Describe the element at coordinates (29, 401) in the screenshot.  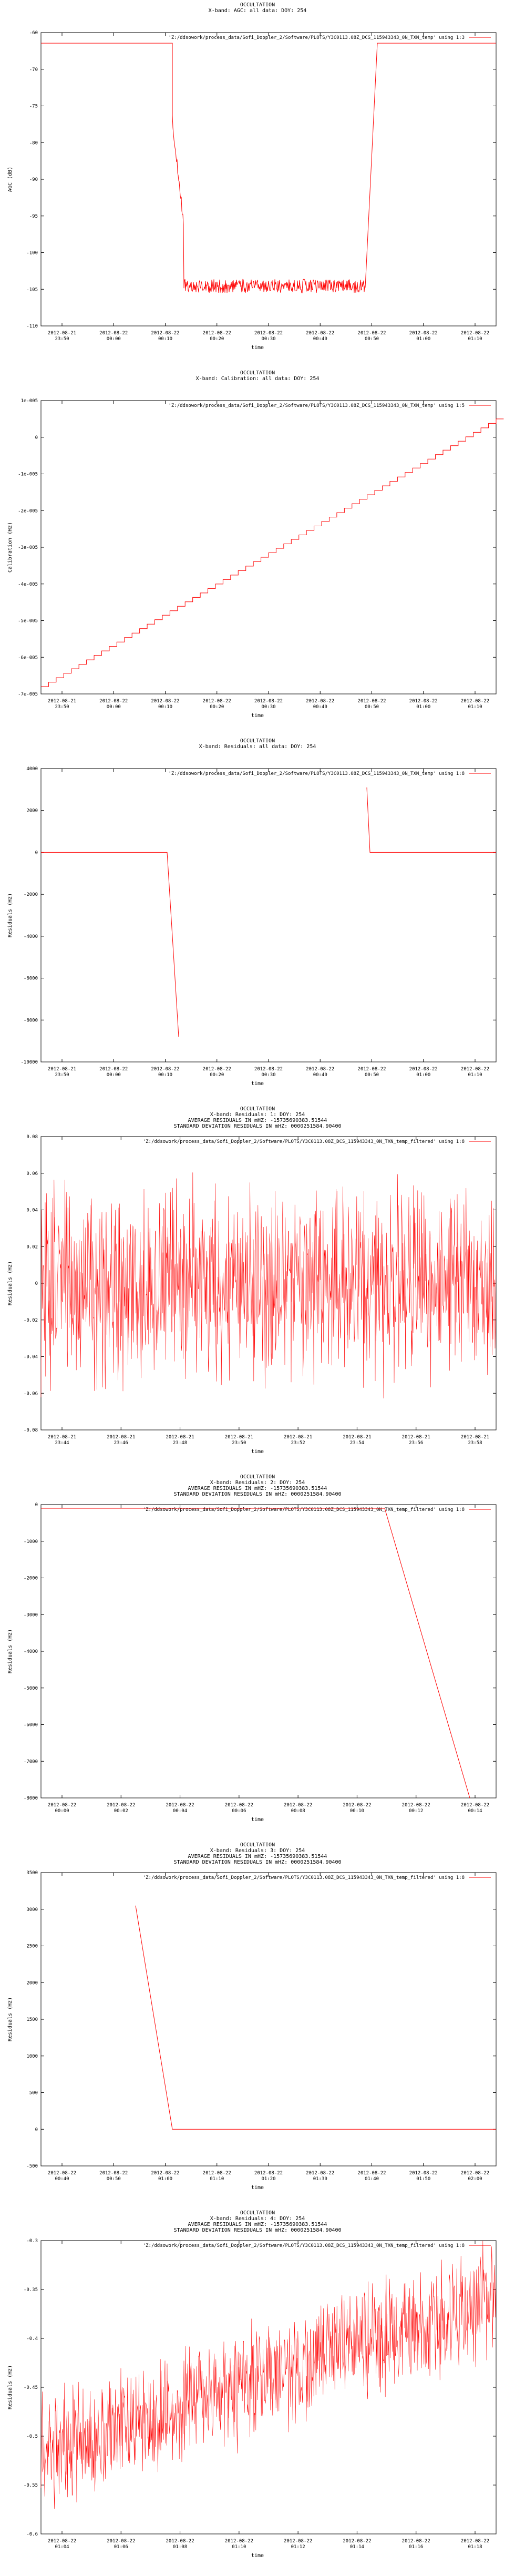
I see `y-tick-label: 1e-005` at that location.